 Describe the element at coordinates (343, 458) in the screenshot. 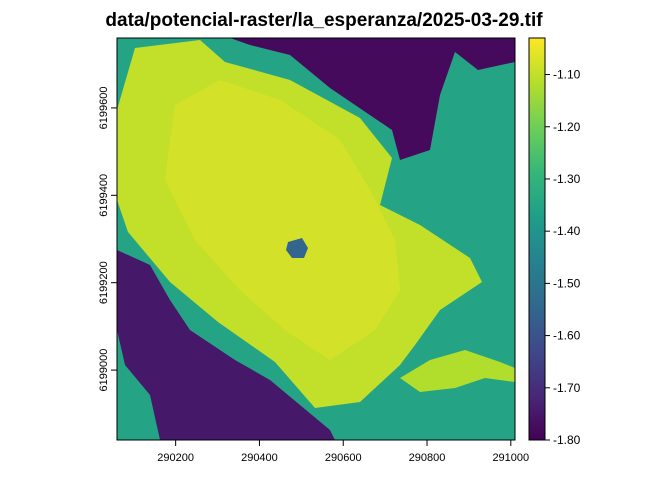

I see `x-tick-label: 290600` at that location.